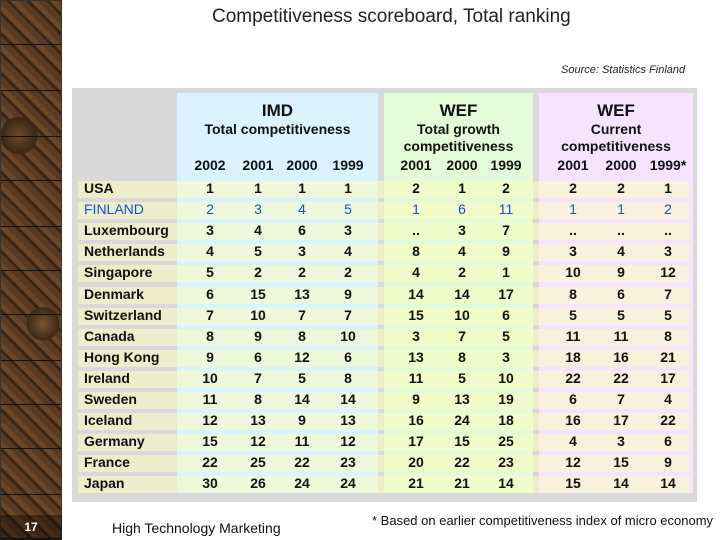 This screenshot has width=720, height=540. Describe the element at coordinates (122, 356) in the screenshot. I see `country-name: Hong Kong` at that location.